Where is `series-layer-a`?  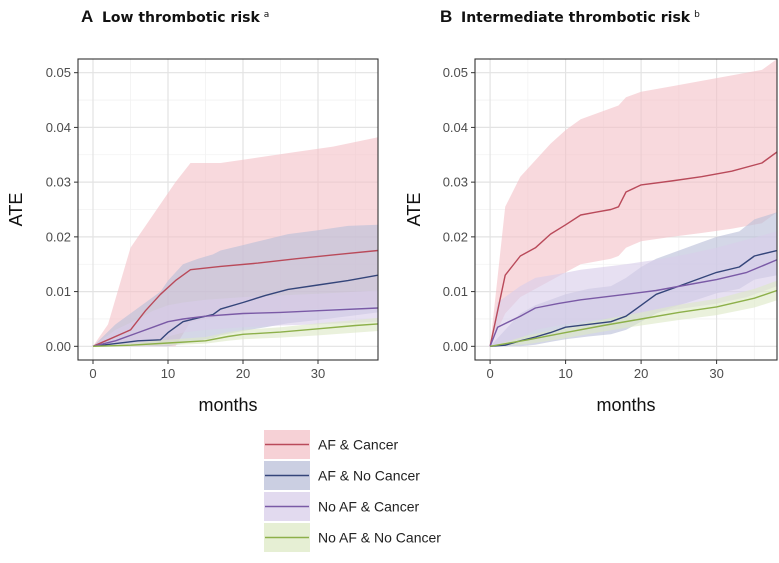 series-layer-a is located at coordinates (235, 242).